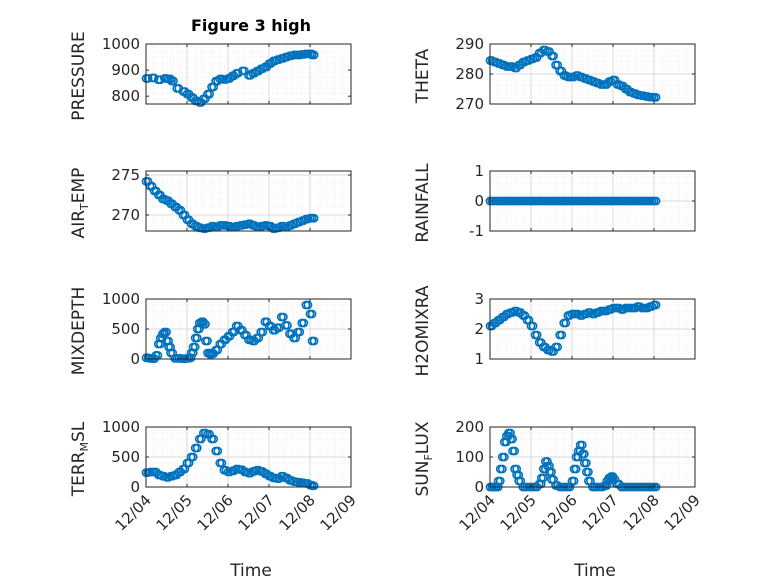 The height and width of the screenshot is (583, 778). Describe the element at coordinates (476, 231) in the screenshot. I see `y-tick-label: -1` at that location.